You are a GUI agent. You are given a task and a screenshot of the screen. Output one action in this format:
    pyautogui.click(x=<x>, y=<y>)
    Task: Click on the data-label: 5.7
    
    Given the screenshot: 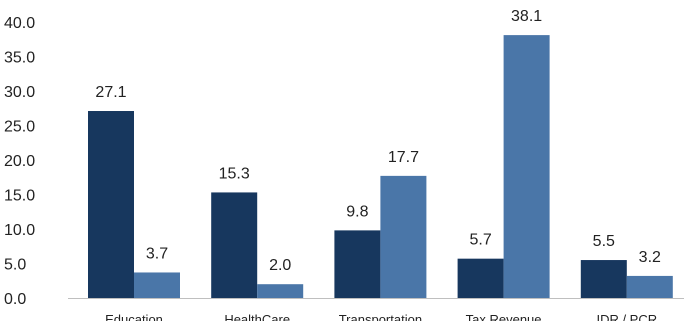 What is the action you would take?
    pyautogui.click(x=480, y=240)
    